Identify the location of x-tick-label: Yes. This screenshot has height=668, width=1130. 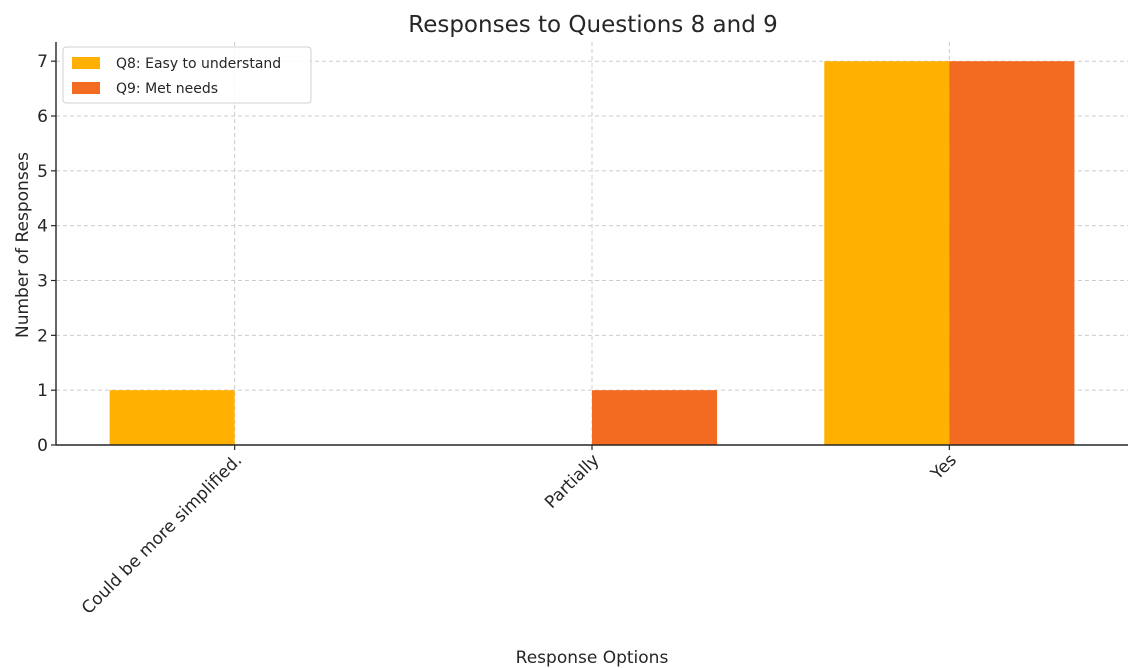
(944, 467).